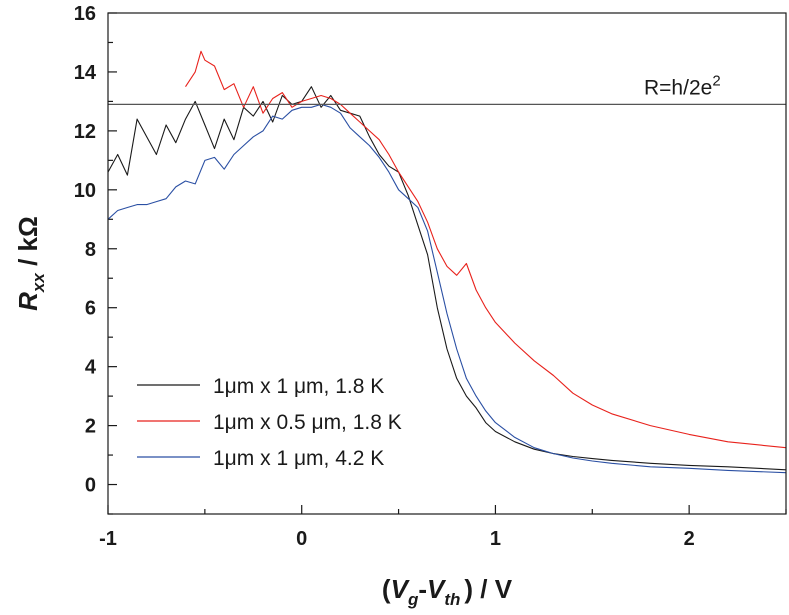  I want to click on y-tick-label: 14, so click(85, 73).